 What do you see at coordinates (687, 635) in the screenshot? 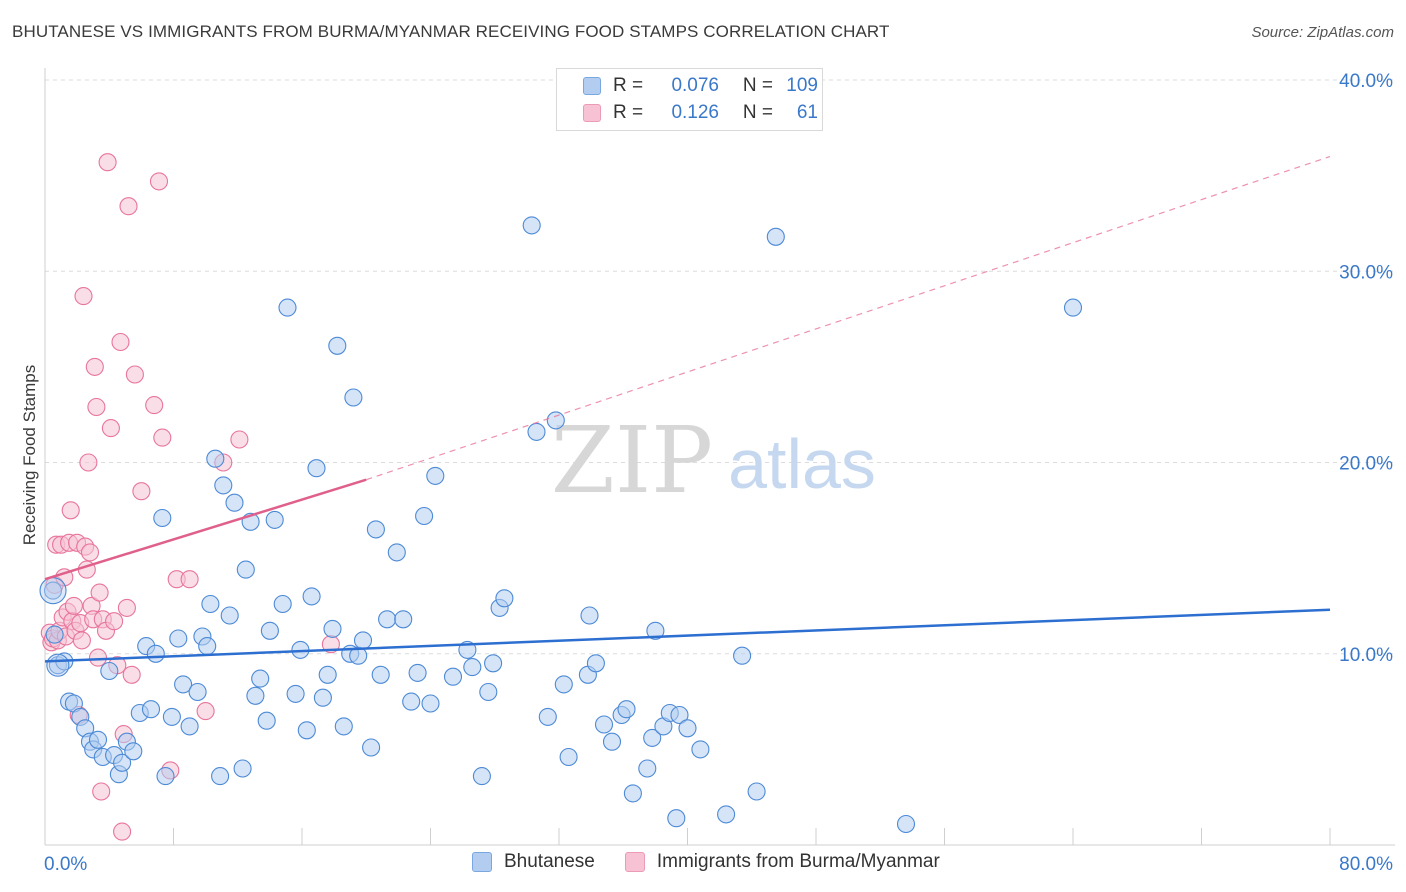
I see `bhutanese-trend-line` at bounding box center [687, 635].